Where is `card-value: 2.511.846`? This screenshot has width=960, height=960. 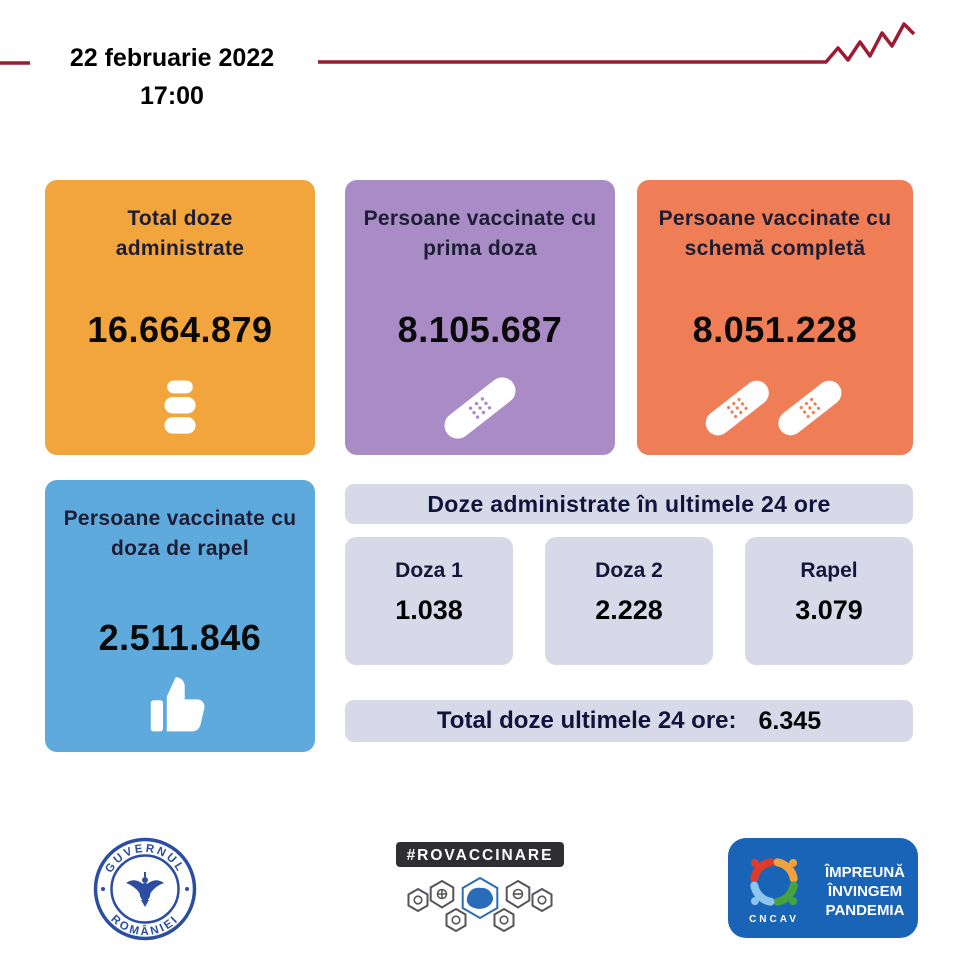 card-value: 2.511.846 is located at coordinates (180, 637).